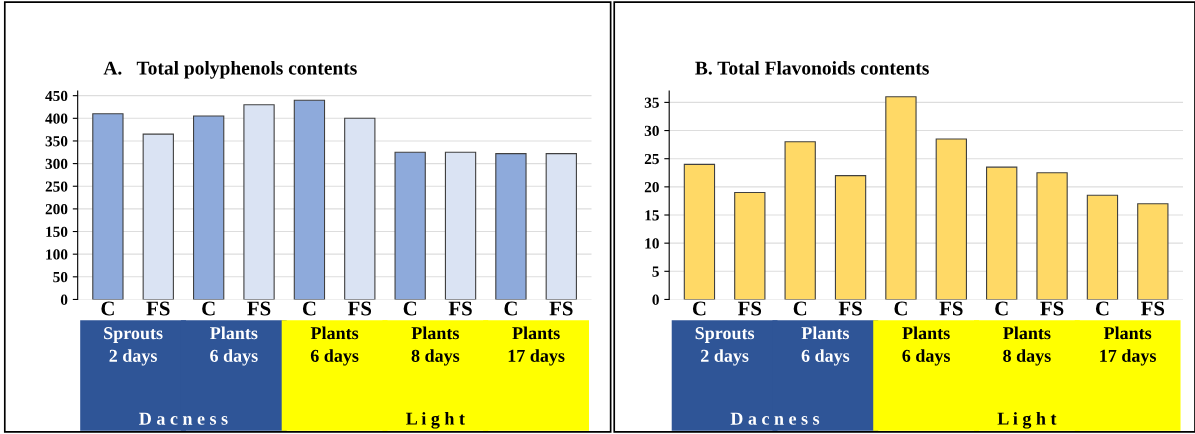 This screenshot has height=434, width=1195. What do you see at coordinates (651, 159) in the screenshot?
I see `y-tick-label: 25` at bounding box center [651, 159].